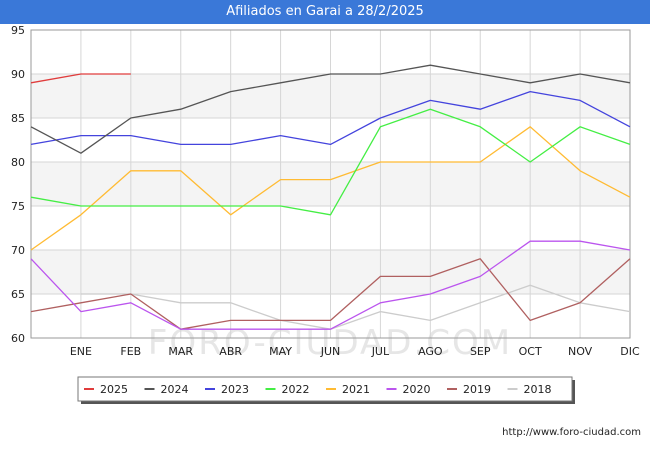 The height and width of the screenshot is (450, 650). I want to click on legend-label-2021: 2021, so click(356, 389).